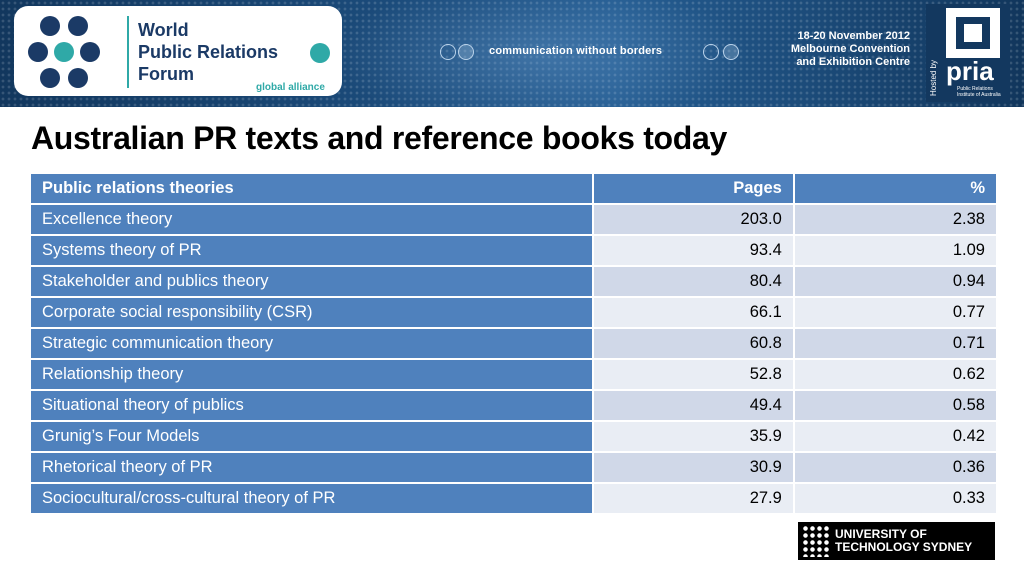 This screenshot has height=576, width=1024. Describe the element at coordinates (312, 313) in the screenshot. I see `theory-cell: Corporate social responsibility (CSR)` at that location.